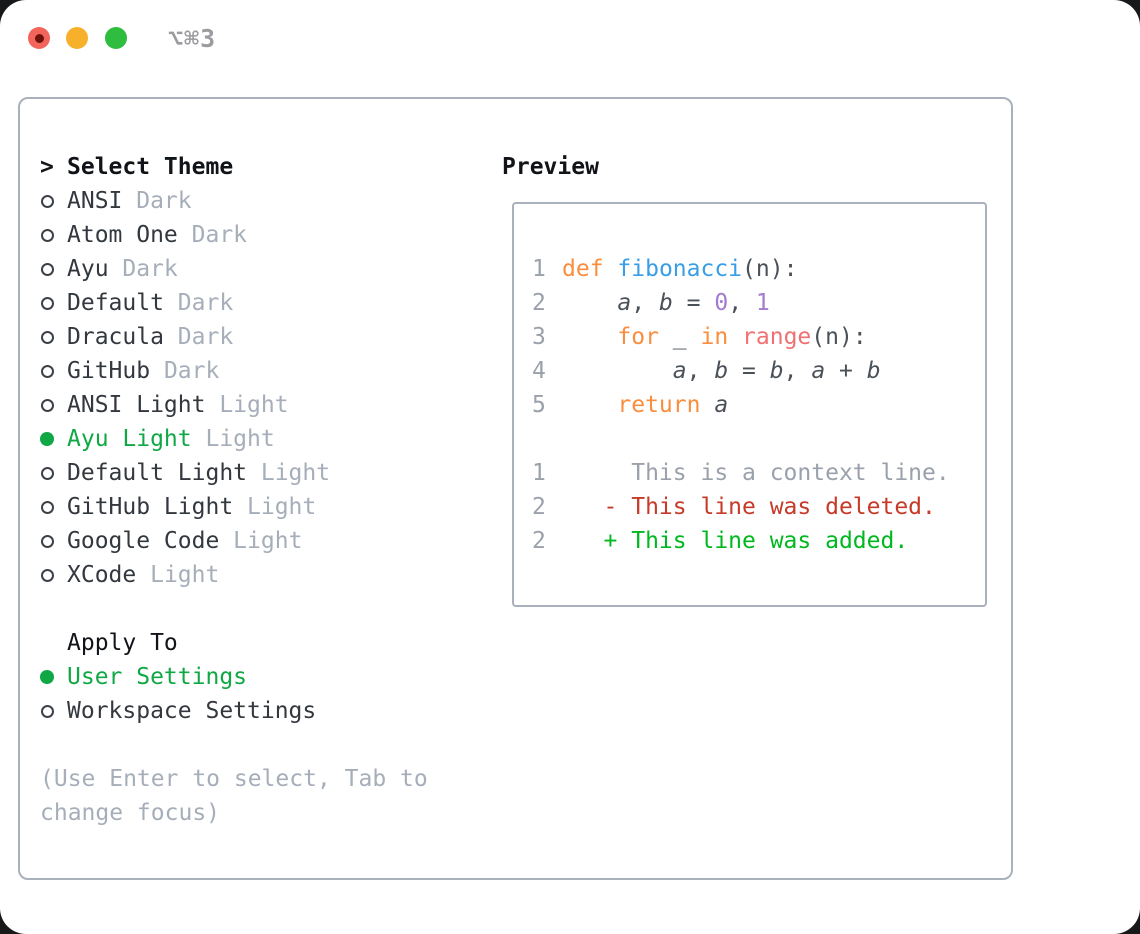 Image resolution: width=1140 pixels, height=934 pixels. What do you see at coordinates (240, 575) in the screenshot?
I see `option-theme-xcode: XCode Light` at bounding box center [240, 575].